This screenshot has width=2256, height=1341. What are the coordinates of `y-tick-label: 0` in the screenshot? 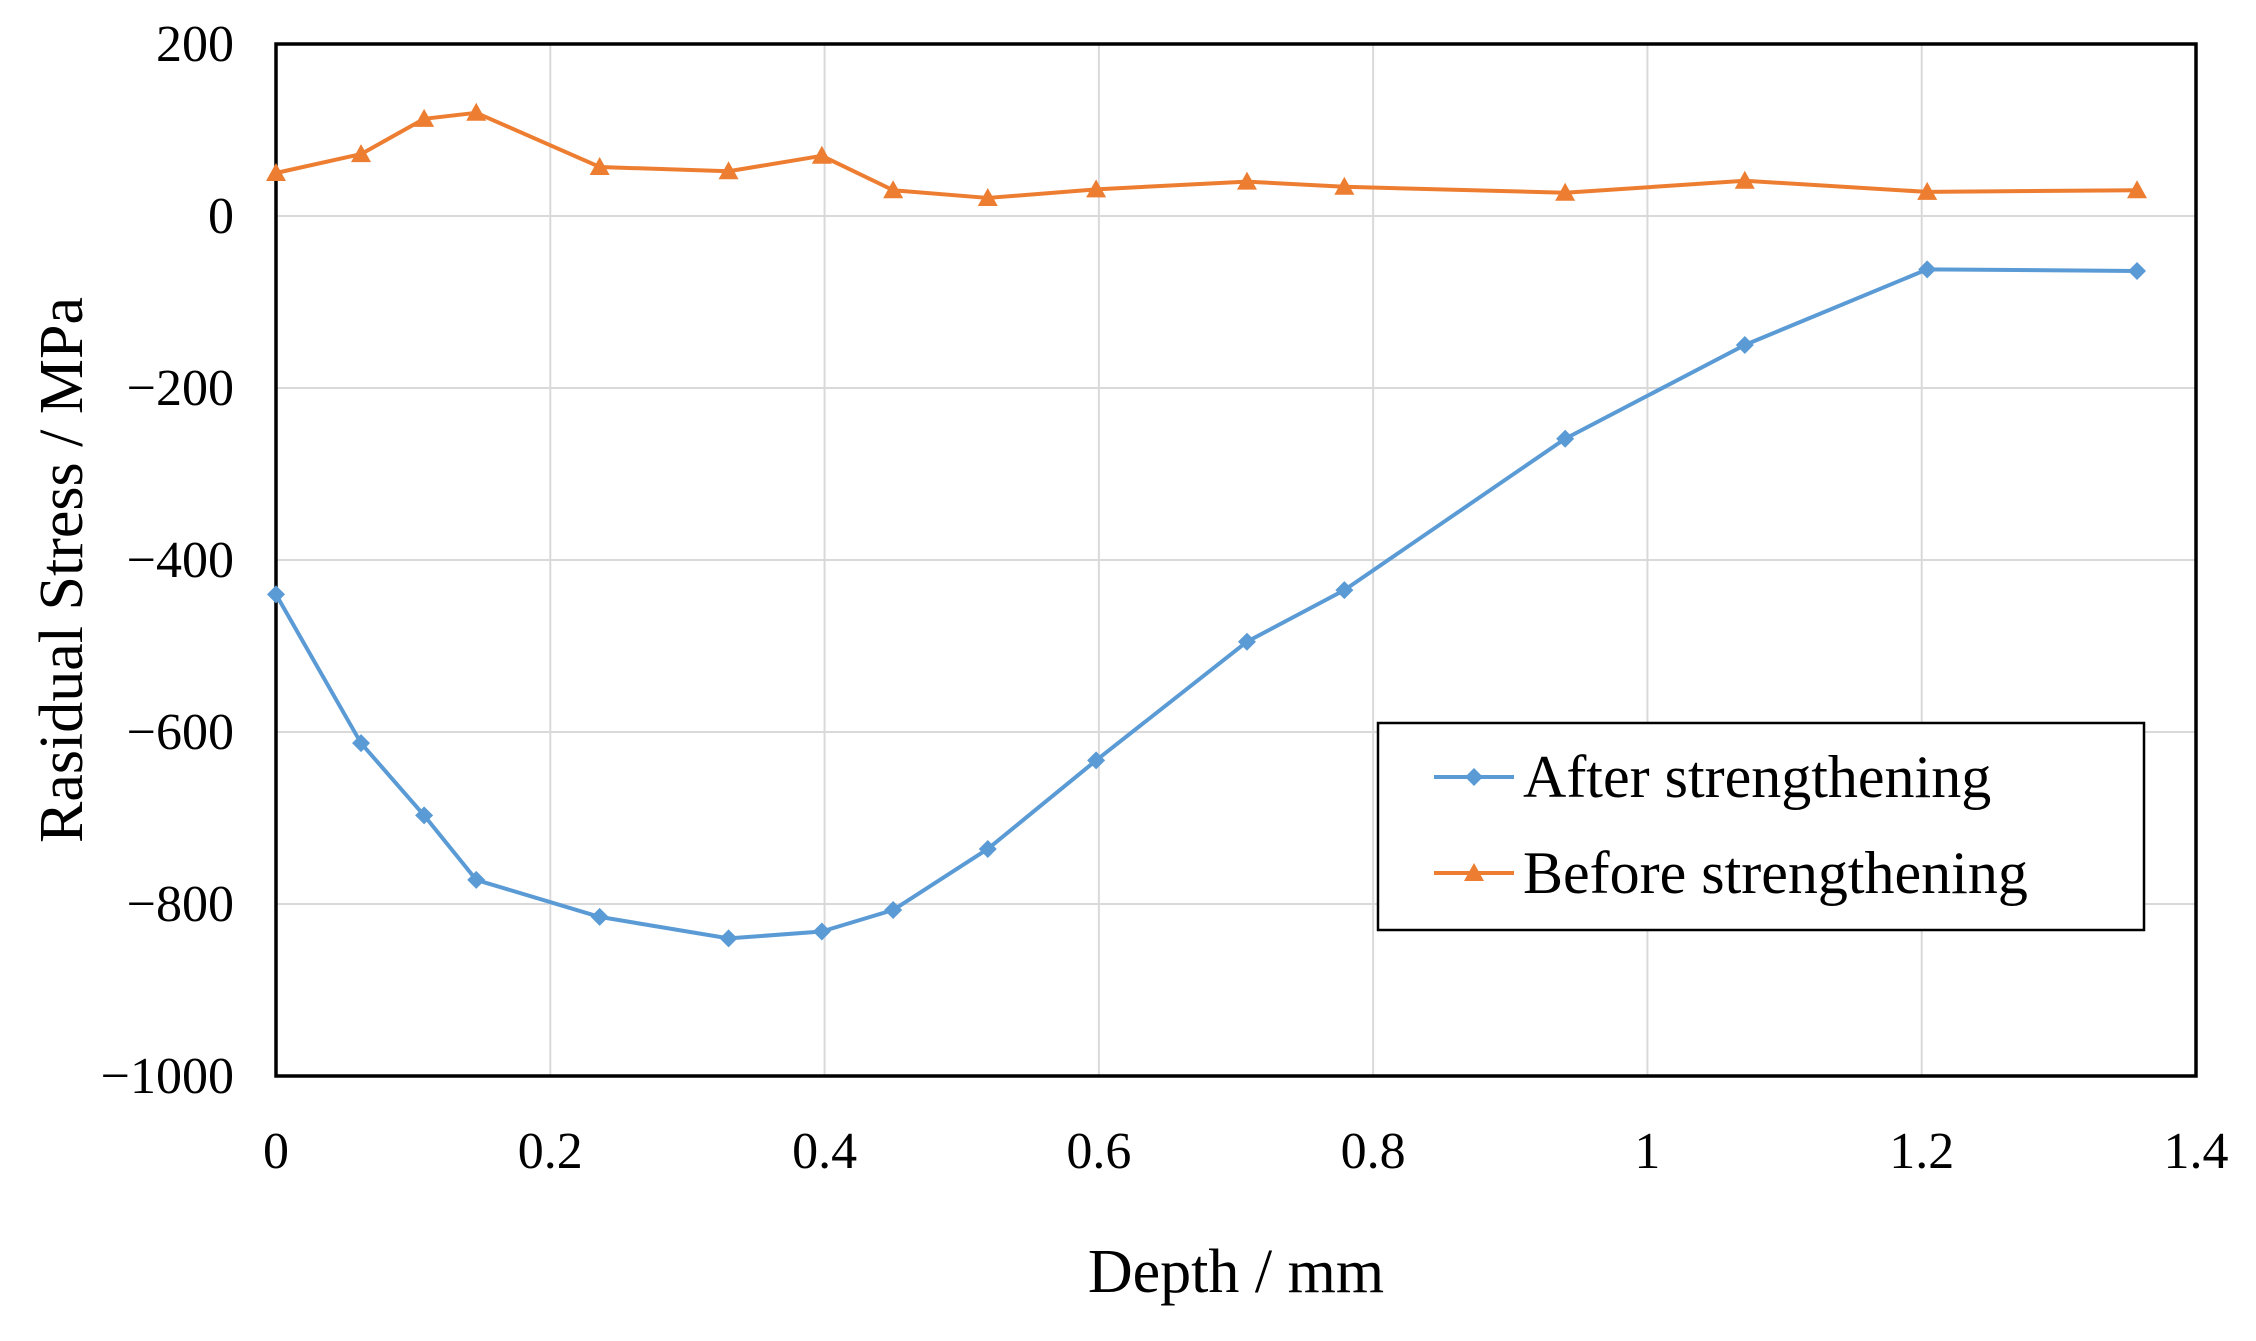 It's located at (221, 216).